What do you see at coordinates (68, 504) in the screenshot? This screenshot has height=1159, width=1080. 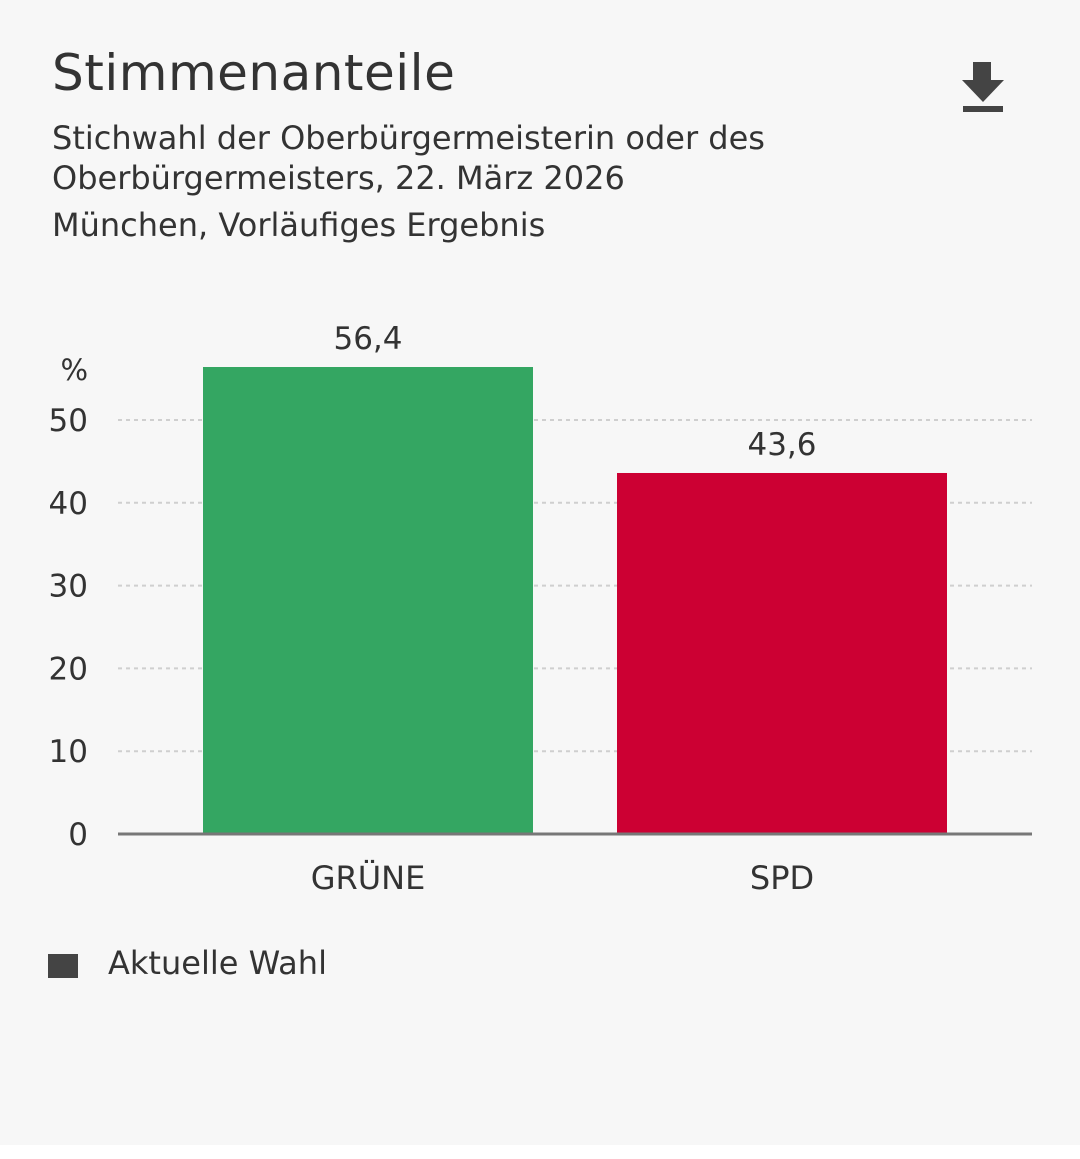 I see `y-tick-label: 40` at bounding box center [68, 504].